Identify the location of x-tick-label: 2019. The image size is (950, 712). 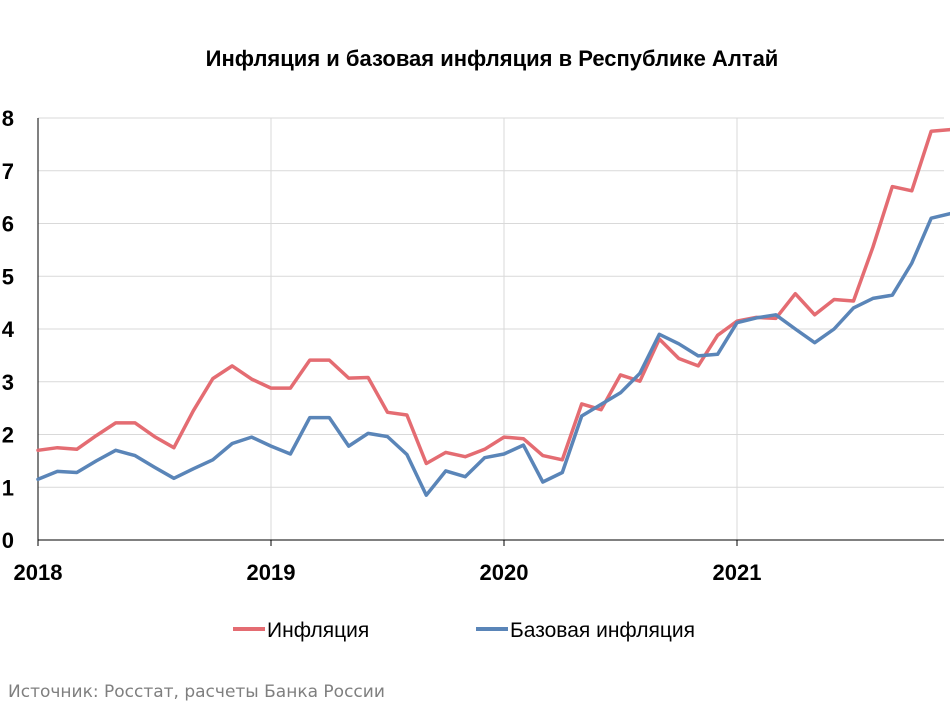
(271, 572).